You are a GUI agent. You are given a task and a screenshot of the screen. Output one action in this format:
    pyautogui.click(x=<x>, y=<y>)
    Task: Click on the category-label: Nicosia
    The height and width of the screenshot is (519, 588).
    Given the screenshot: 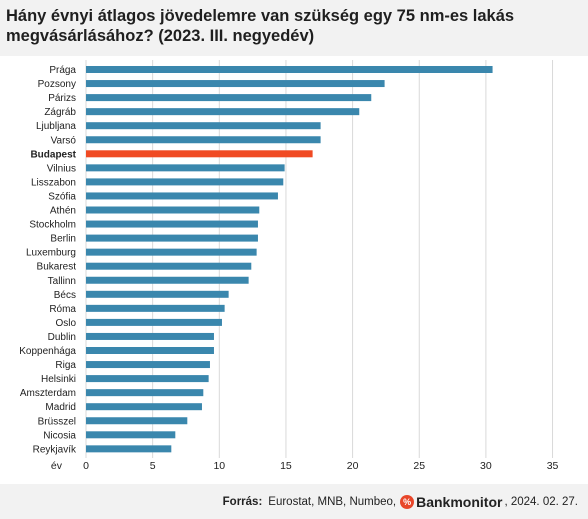 What is the action you would take?
    pyautogui.click(x=59, y=435)
    